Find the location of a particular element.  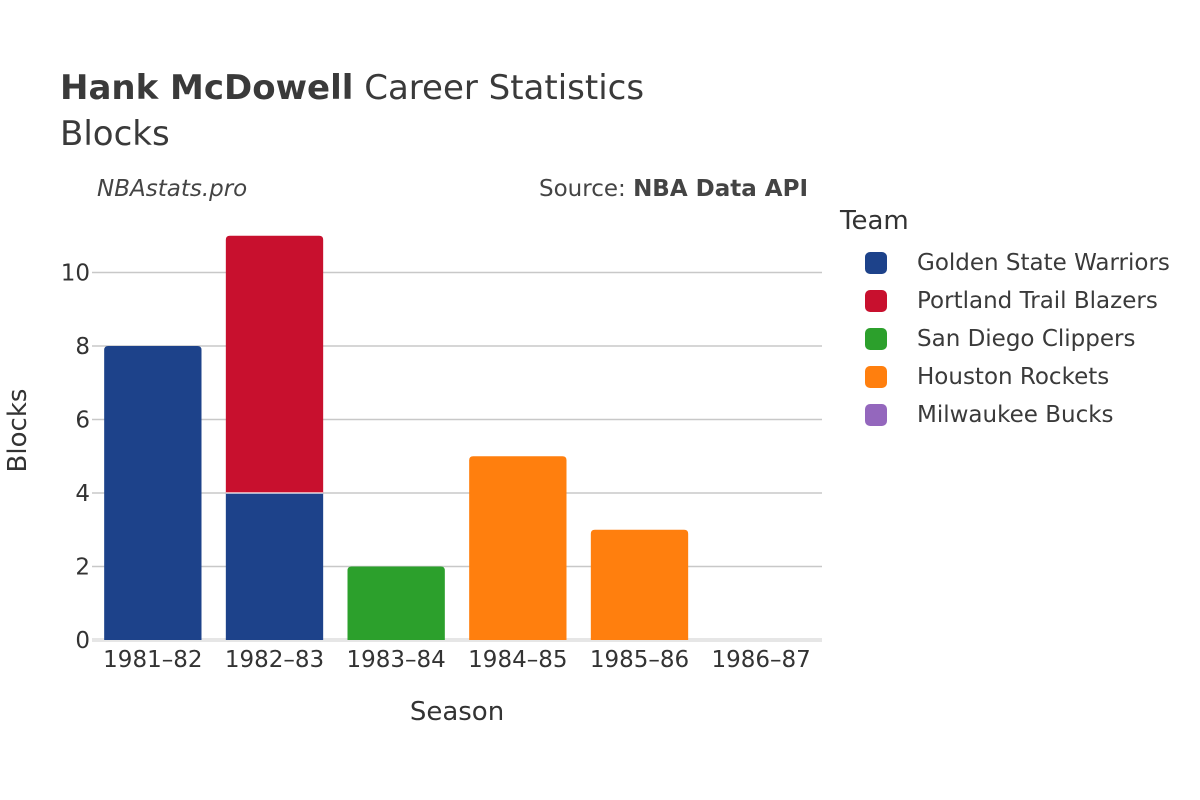

legend-label: Milwaukee Bucks is located at coordinates (1015, 415).